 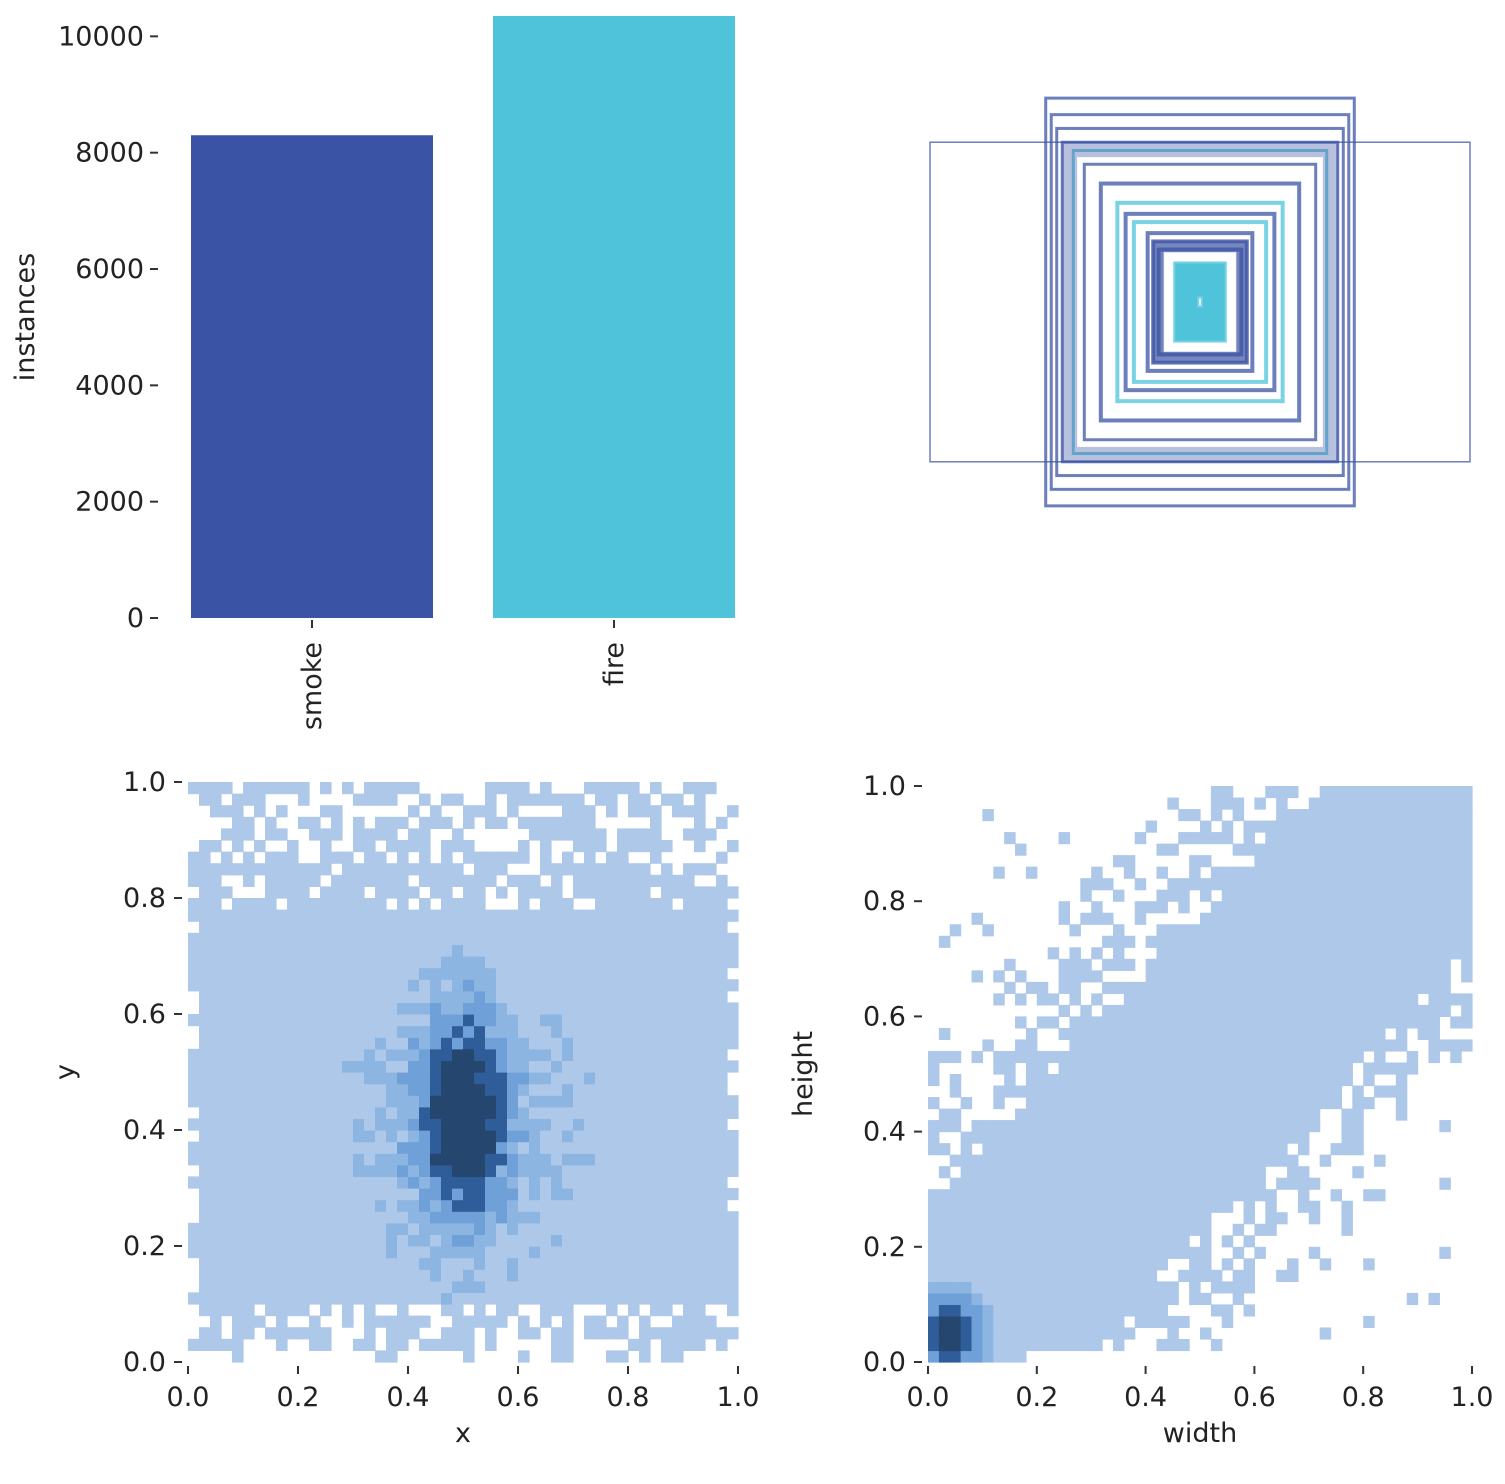 I want to click on bar-fire, so click(x=614, y=317).